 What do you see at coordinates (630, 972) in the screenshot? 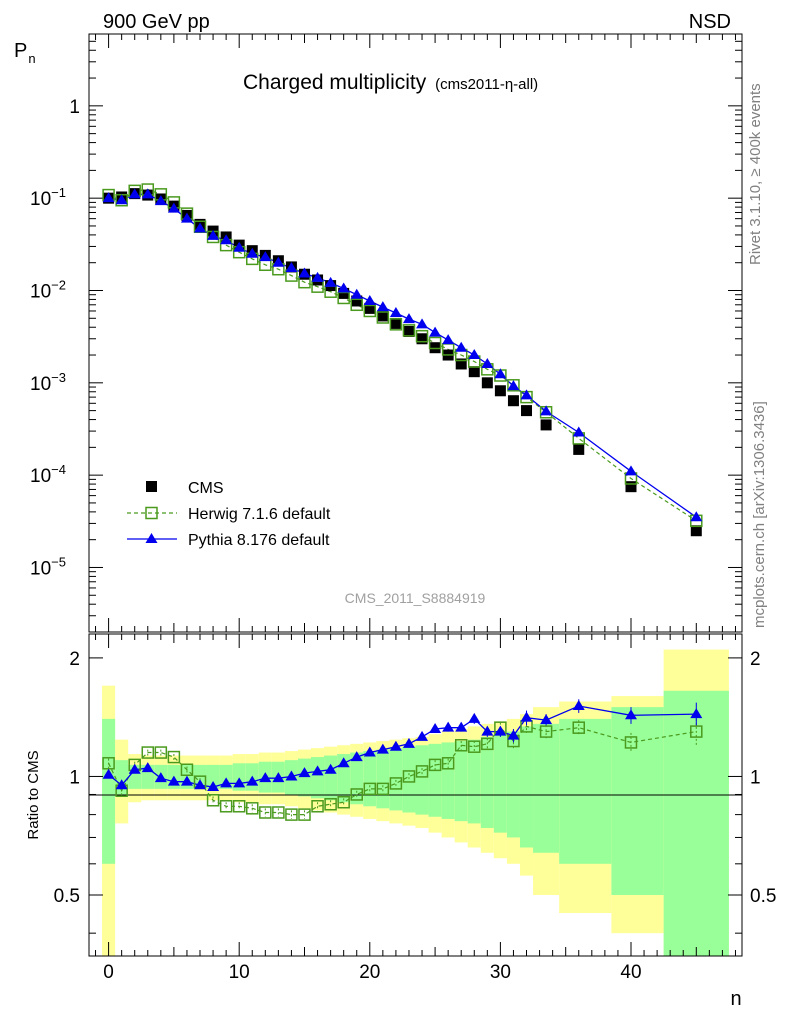
I see `x-tick-label: 40` at bounding box center [630, 972].